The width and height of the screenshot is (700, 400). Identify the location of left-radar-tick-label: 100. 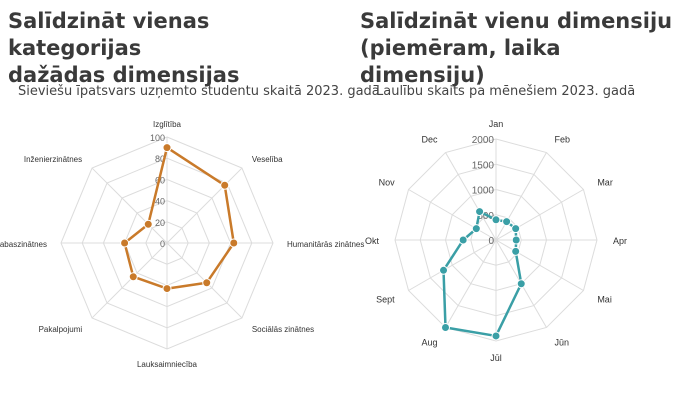
(157, 138).